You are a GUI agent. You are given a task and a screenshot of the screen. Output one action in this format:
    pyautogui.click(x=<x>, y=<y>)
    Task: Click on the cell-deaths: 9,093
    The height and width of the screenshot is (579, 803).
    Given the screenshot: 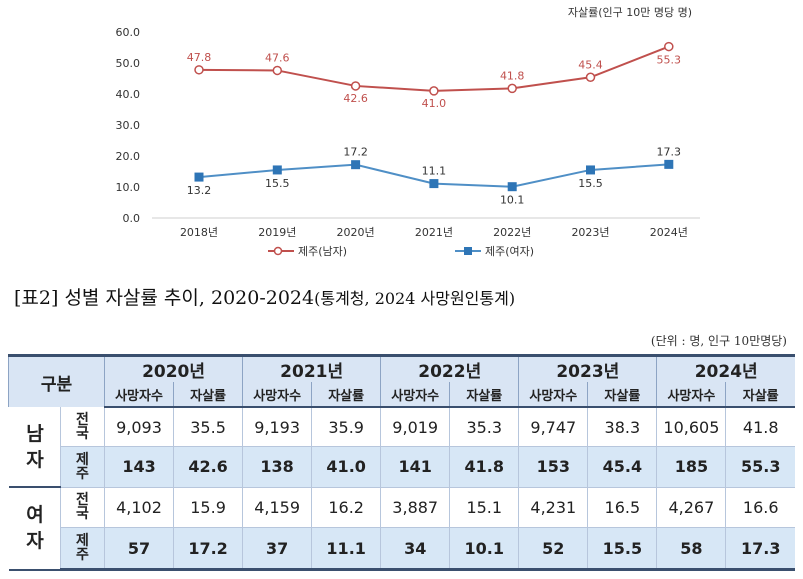 What is the action you would take?
    pyautogui.click(x=138, y=427)
    